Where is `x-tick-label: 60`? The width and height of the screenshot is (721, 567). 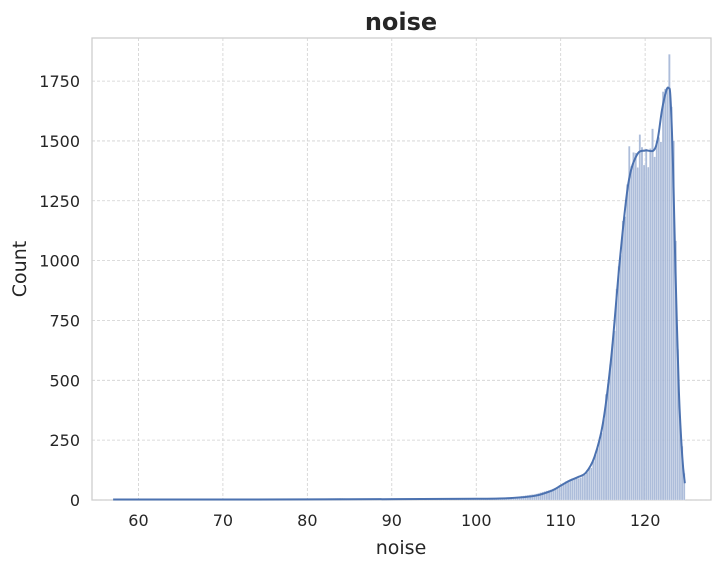 x-tick-label: 60 is located at coordinates (138, 520).